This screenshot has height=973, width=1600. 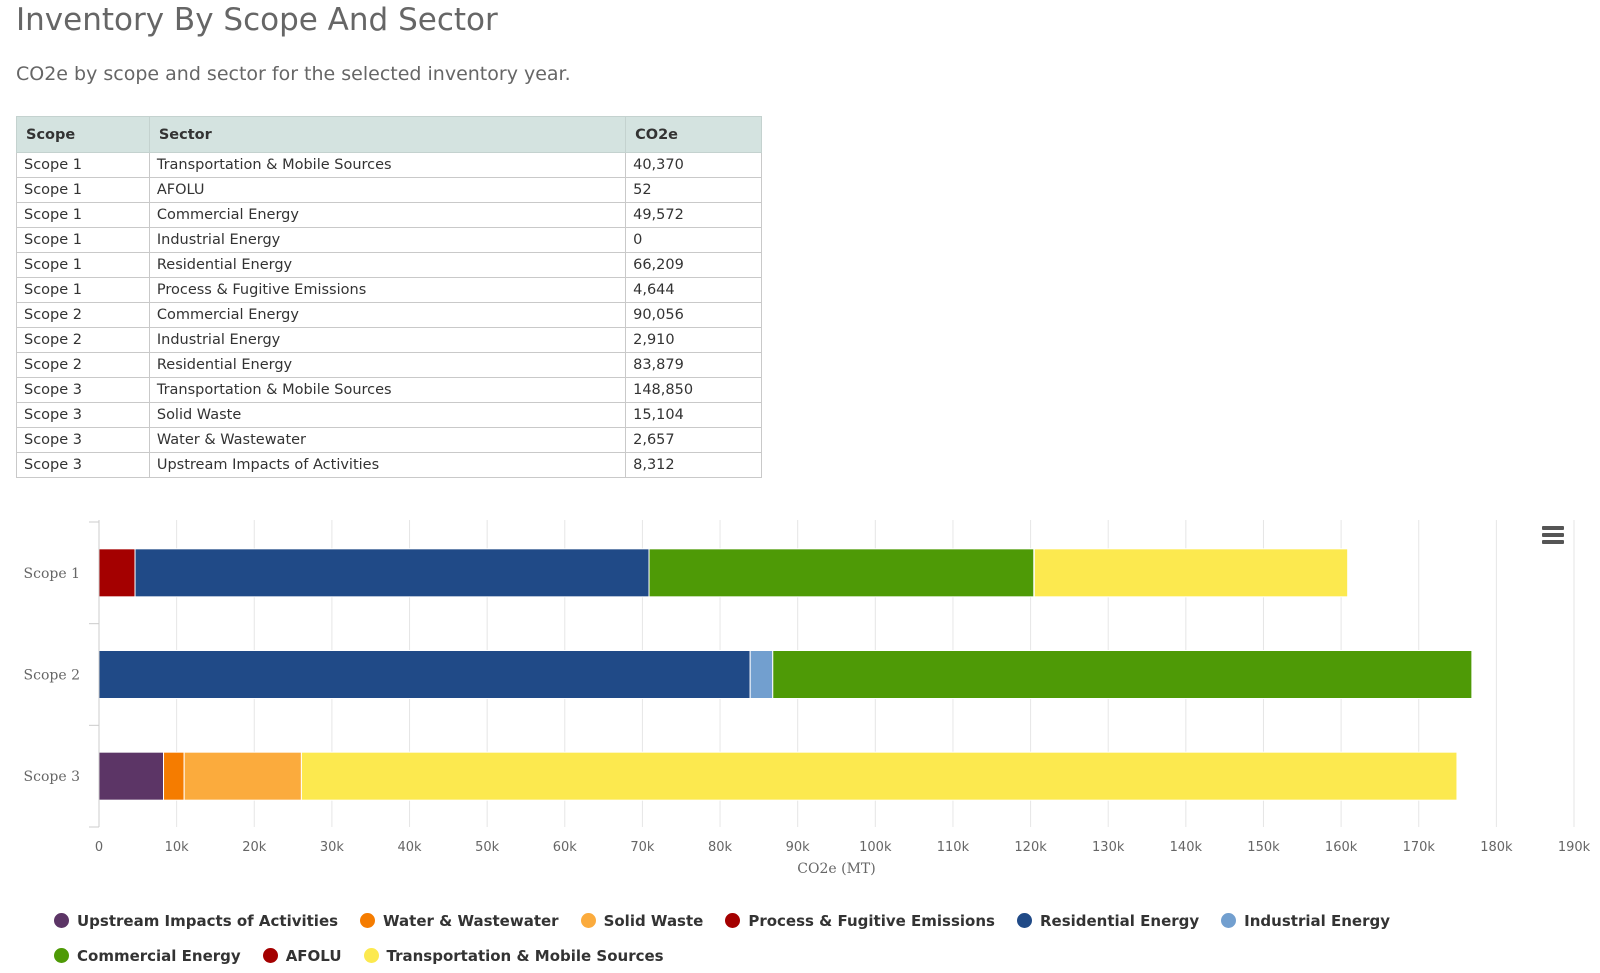 What do you see at coordinates (83, 134) in the screenshot?
I see `column-header-scope: Scope` at bounding box center [83, 134].